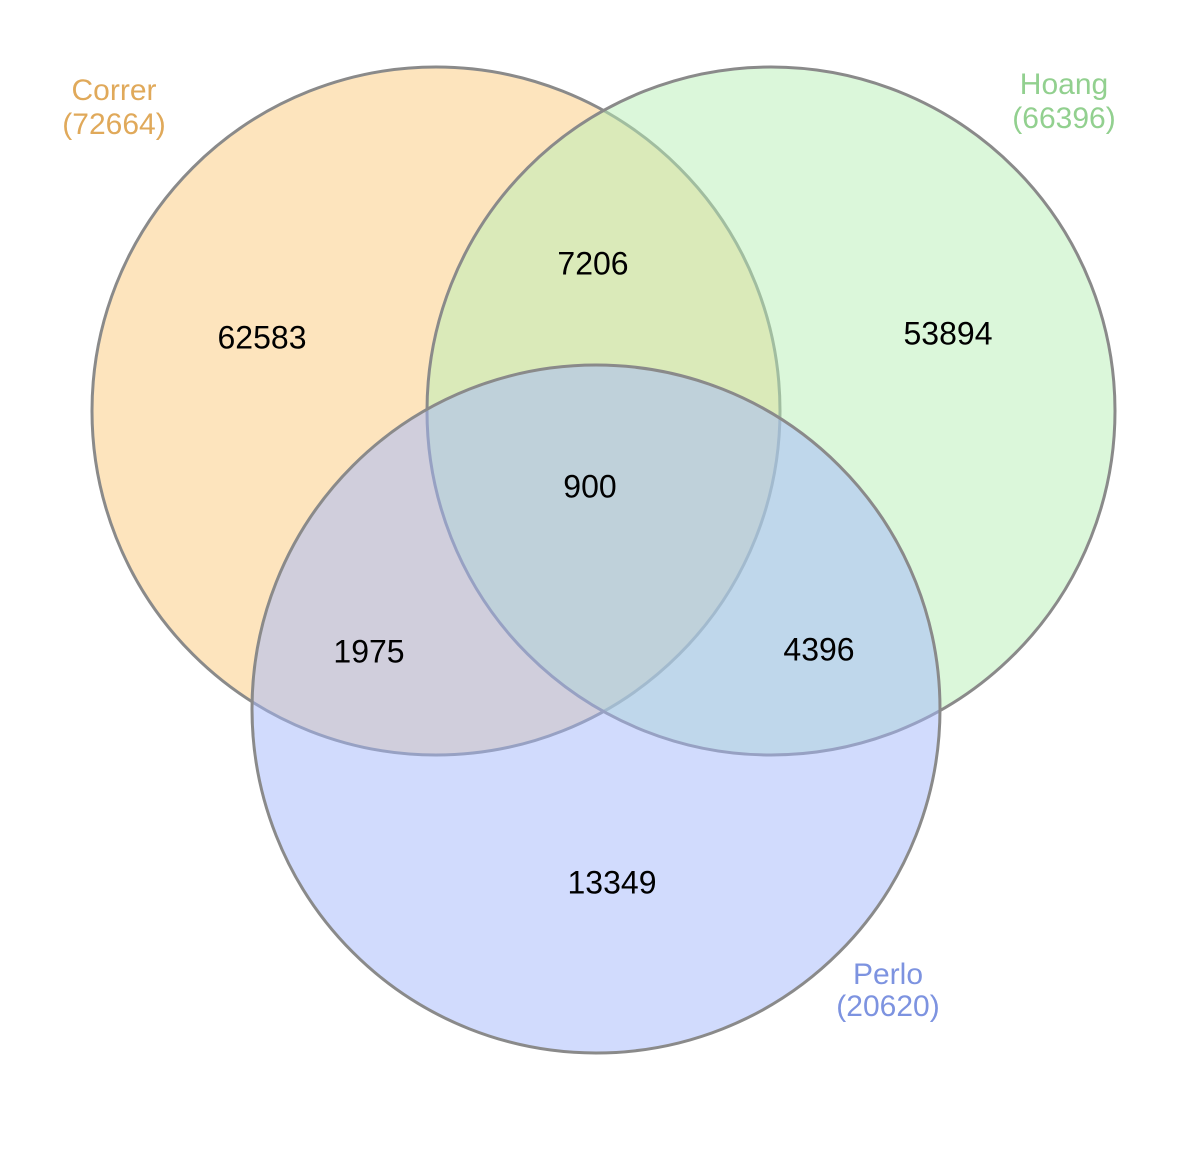 This screenshot has height=1156, width=1200. Describe the element at coordinates (368, 651) in the screenshot. I see `count-correr-perlo: 1975` at that location.